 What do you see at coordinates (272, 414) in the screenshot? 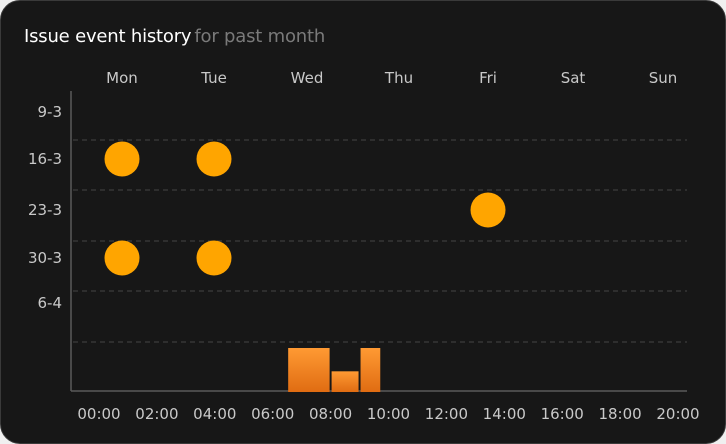
I see `time-tick-0600: 06:00` at bounding box center [272, 414].